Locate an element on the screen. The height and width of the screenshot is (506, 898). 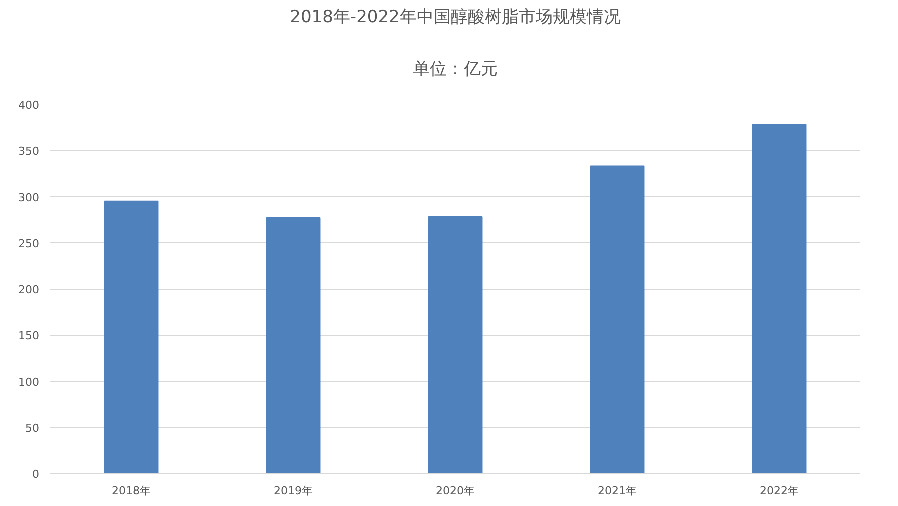
y-tick-label: 150 is located at coordinates (29, 336).